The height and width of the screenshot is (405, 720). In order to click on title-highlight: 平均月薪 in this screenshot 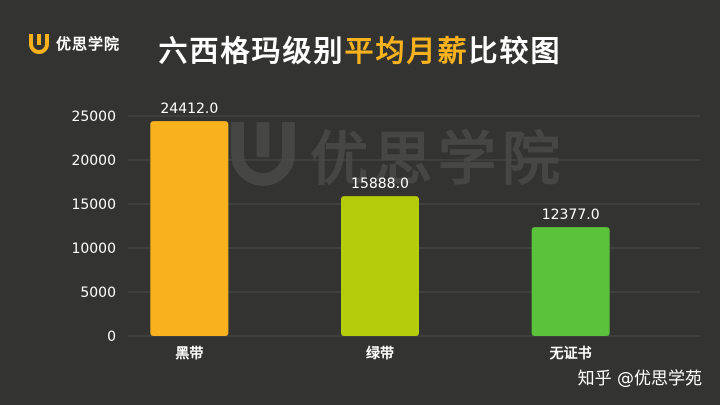, I will do `click(406, 51)`.